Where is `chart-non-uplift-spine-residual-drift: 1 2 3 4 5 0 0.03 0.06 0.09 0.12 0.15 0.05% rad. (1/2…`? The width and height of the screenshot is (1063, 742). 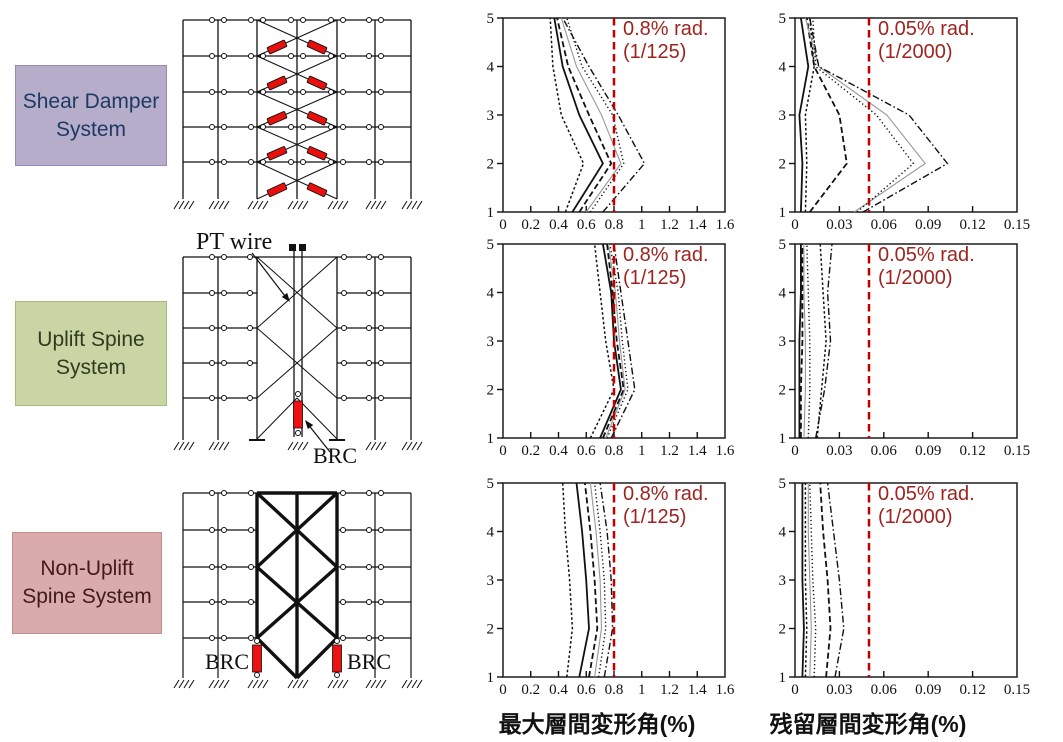
chart-non-uplift-spine-residual-drift: 1 2 3 4 5 0 0.03 0.06 0.09 0.12 0.15 0.05% rad. (1/2… is located at coordinates (906, 589).